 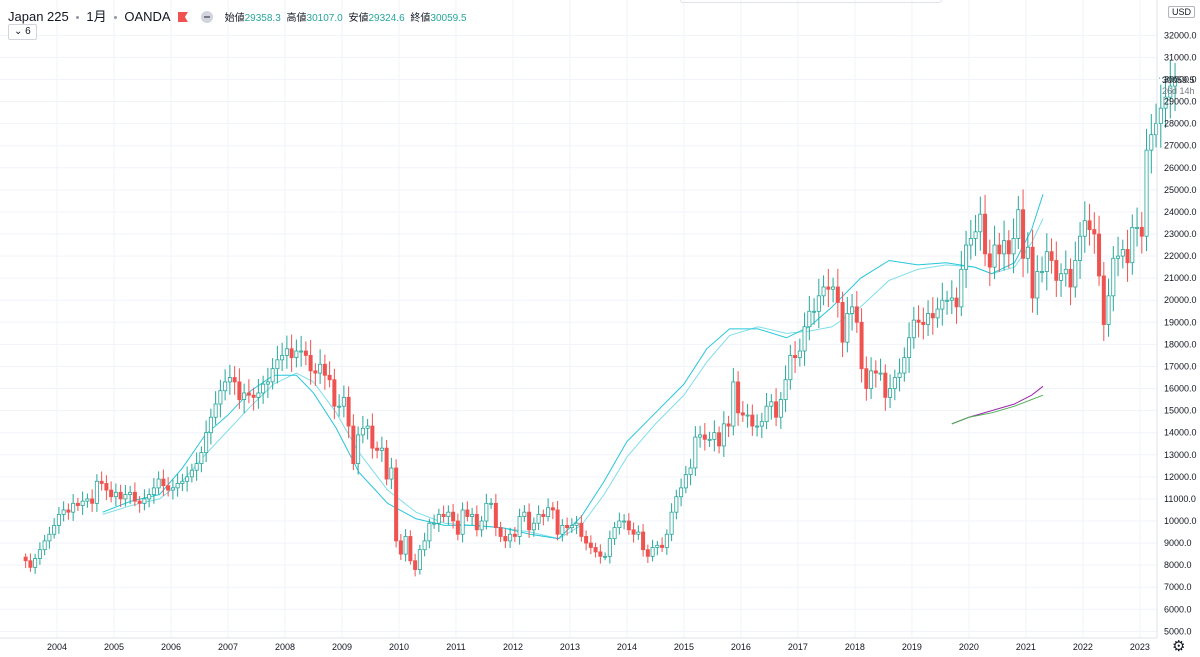 I want to click on price-tick-label: 14000.0, so click(x=1180, y=433).